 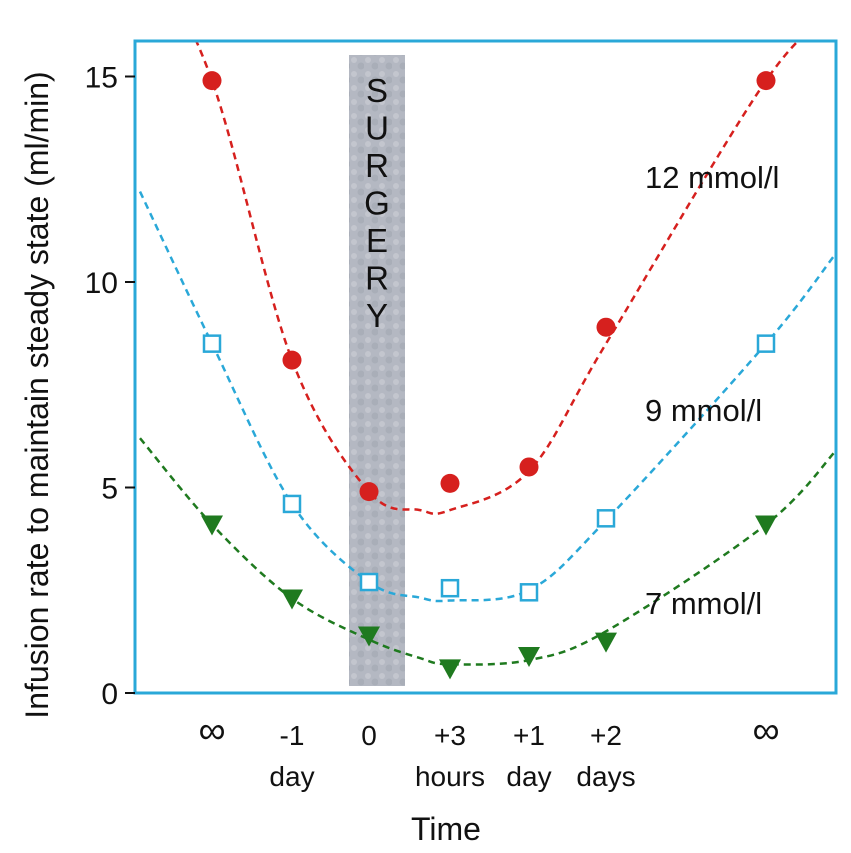 I want to click on x-tick-label: +1, so click(x=529, y=735).